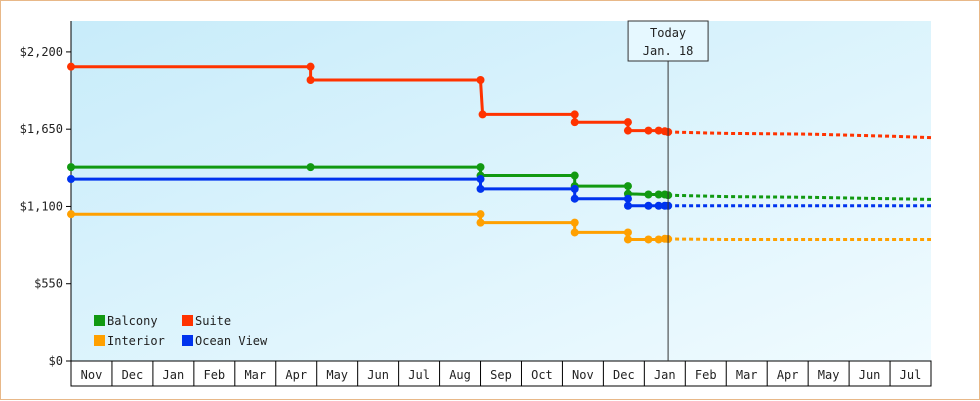 The height and width of the screenshot is (401, 980). Describe the element at coordinates (668, 33) in the screenshot. I see `today-label: Today` at that location.